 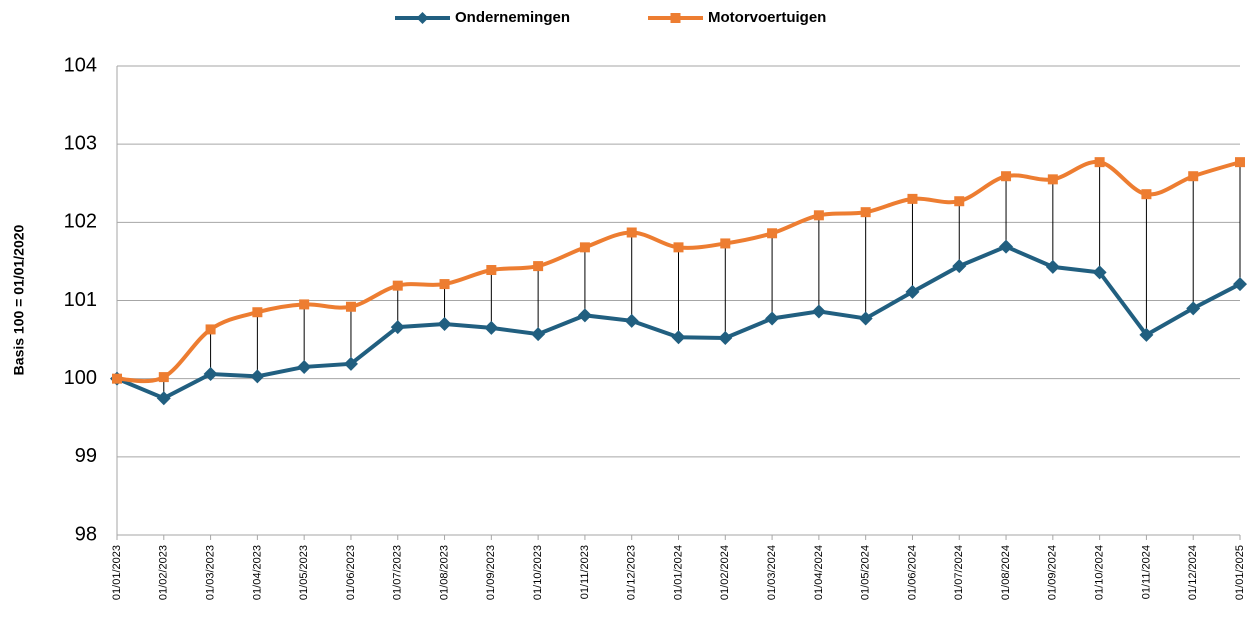 What do you see at coordinates (86, 456) in the screenshot?
I see `y-tick-label: 99` at bounding box center [86, 456].